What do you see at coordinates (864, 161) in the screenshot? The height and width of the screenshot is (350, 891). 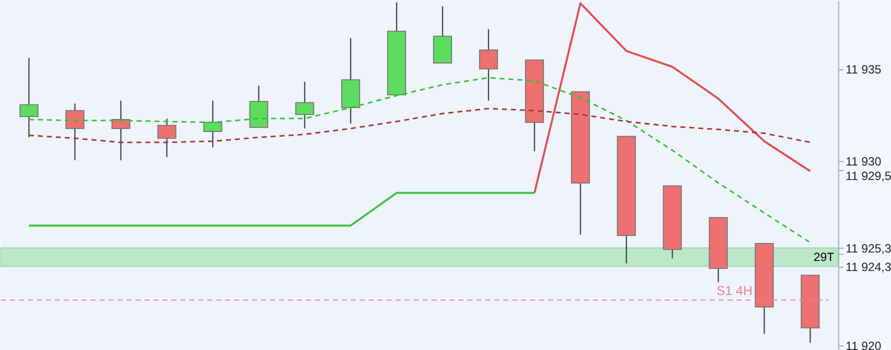 I see `y-tick-label: 11 930` at bounding box center [864, 161].